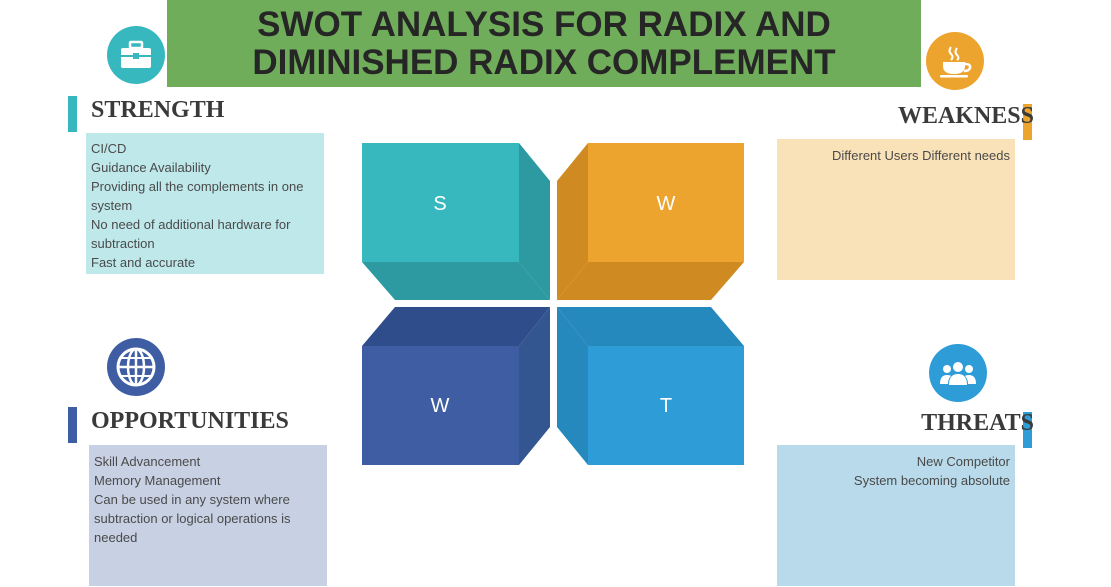 This screenshot has width=1111, height=587. Describe the element at coordinates (1027, 122) in the screenshot. I see `weakness-accent-bar` at that location.